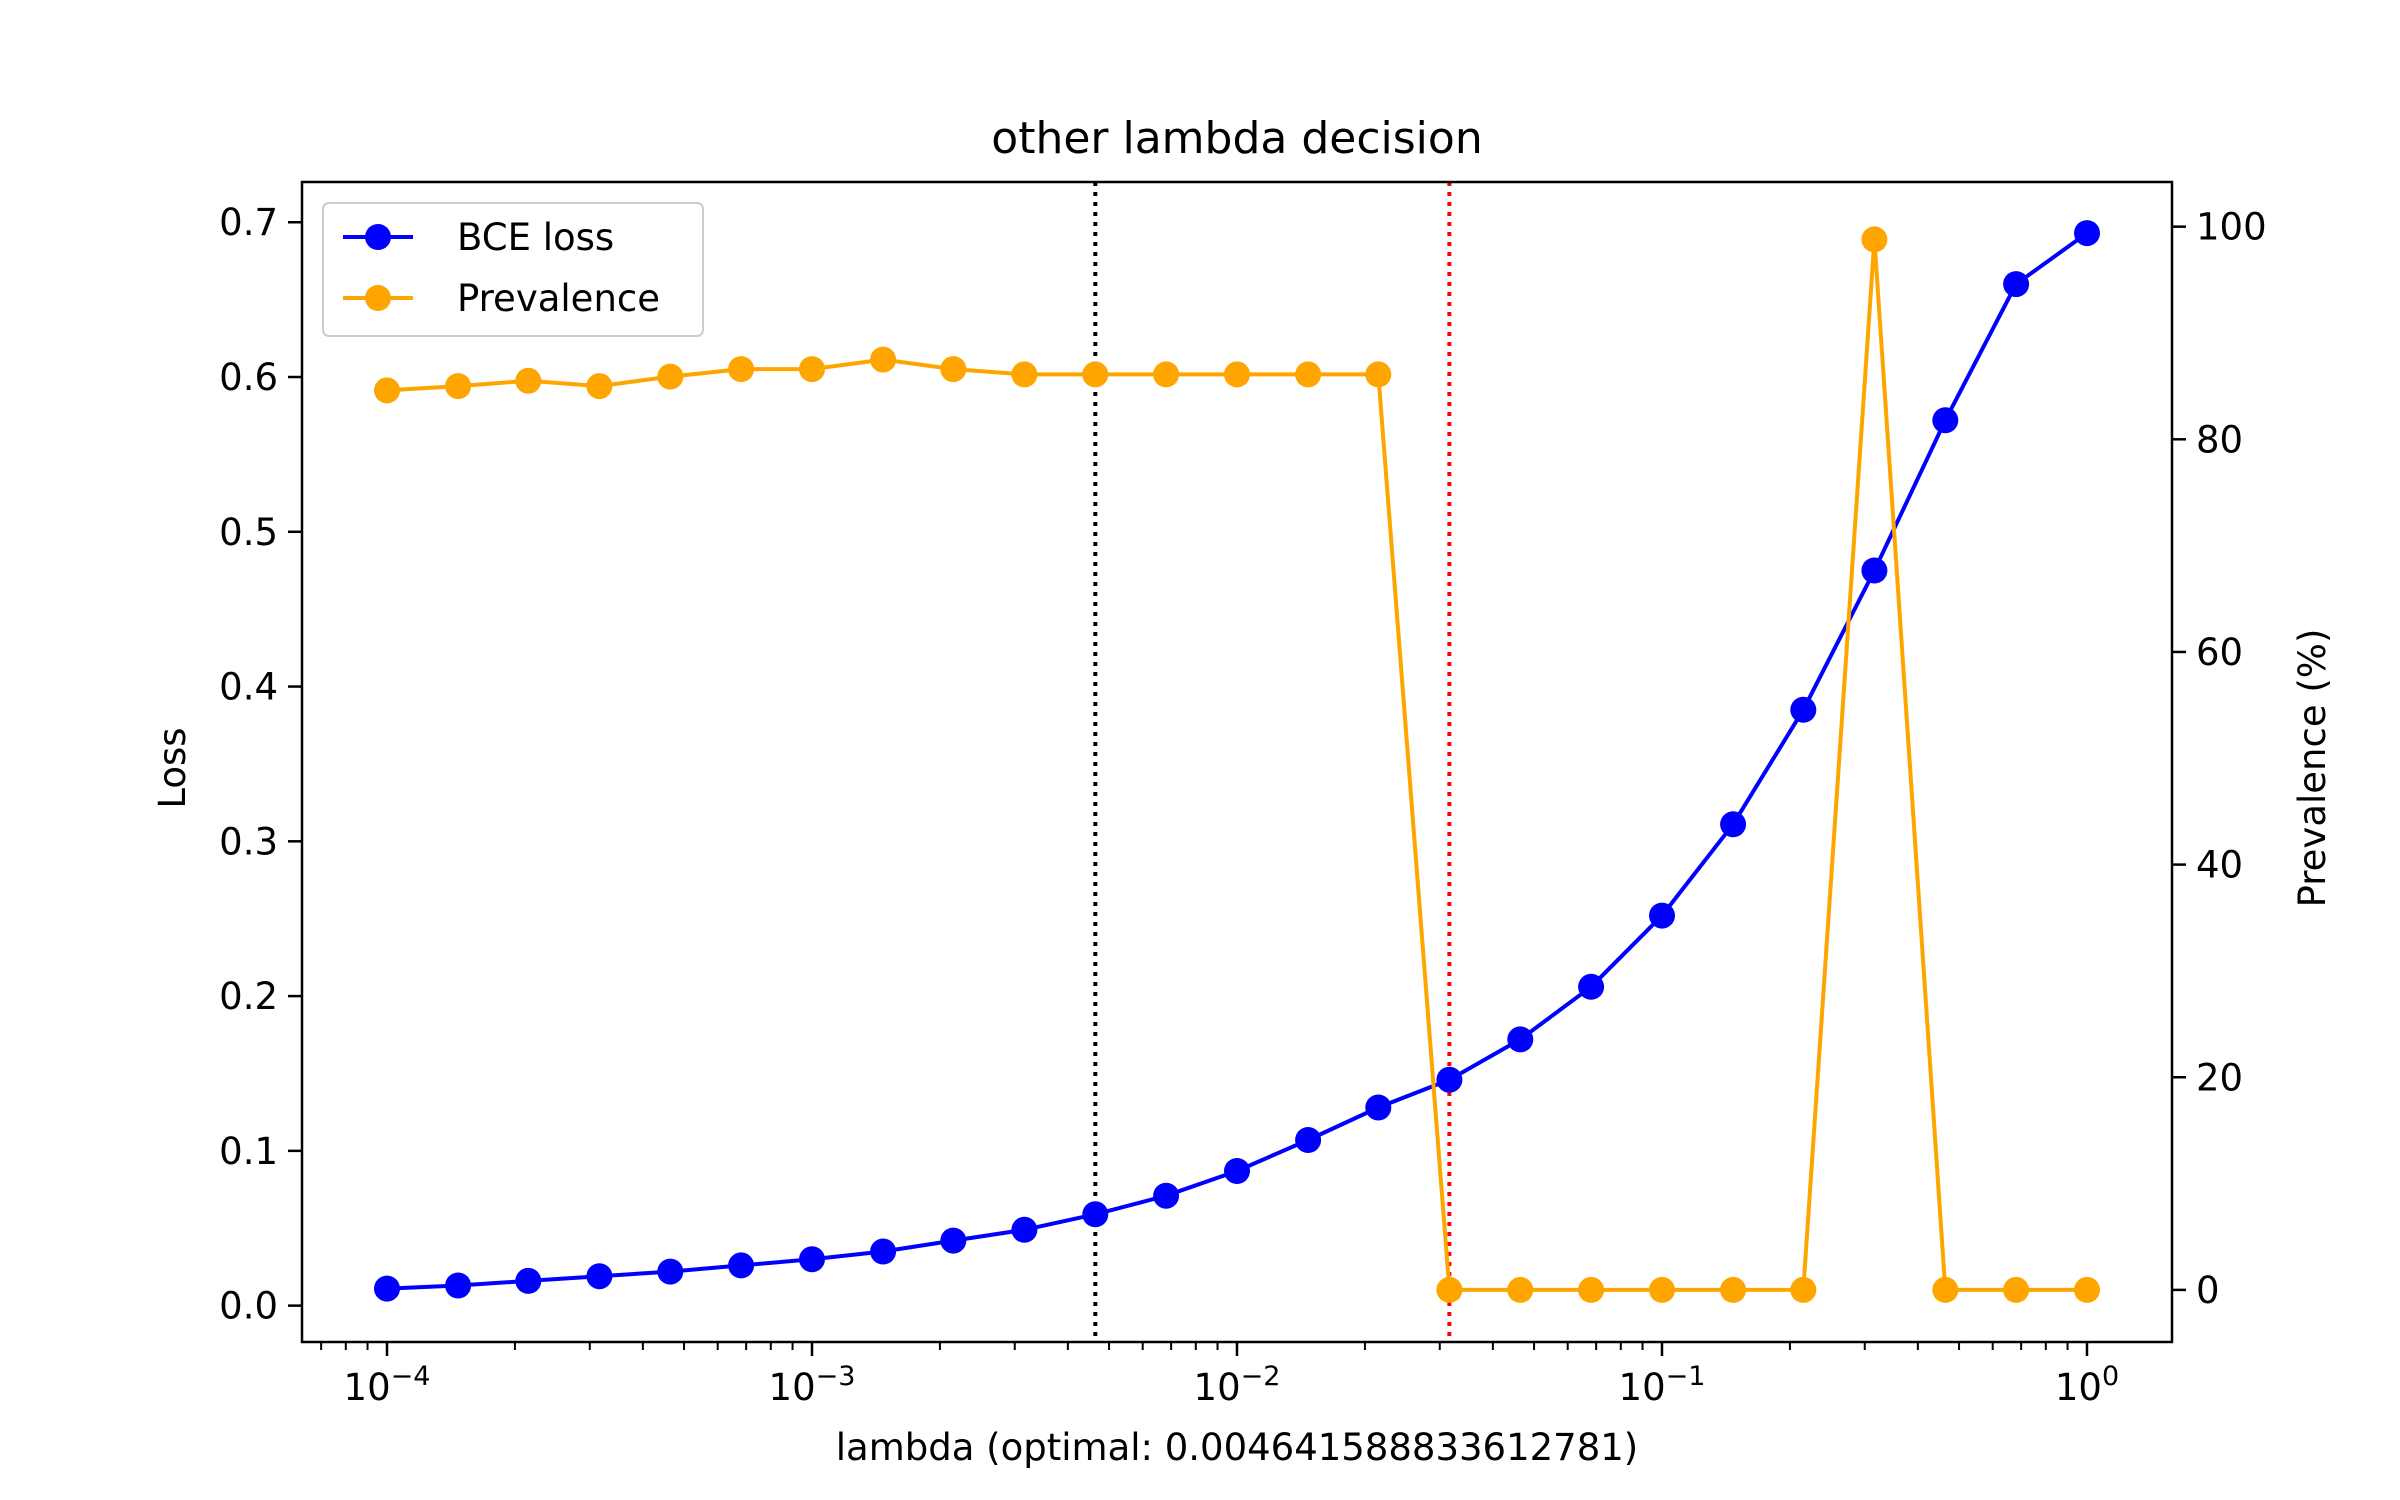  Describe the element at coordinates (248, 687) in the screenshot. I see `y-tick-label-left: 0.4` at that location.